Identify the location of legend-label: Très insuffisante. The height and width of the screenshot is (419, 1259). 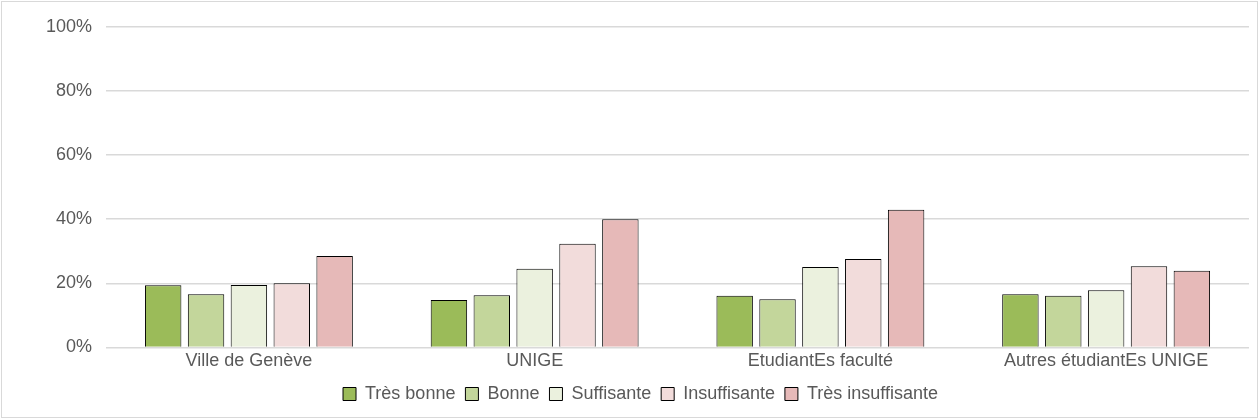
(872, 392).